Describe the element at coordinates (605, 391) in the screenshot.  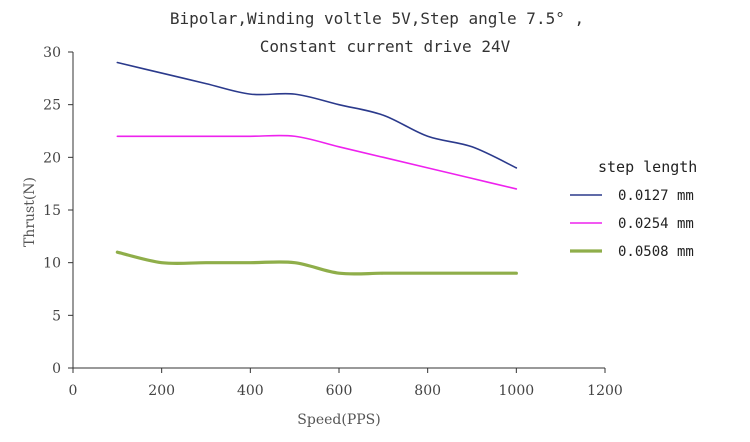
I see `x-tick-label: 1200` at that location.